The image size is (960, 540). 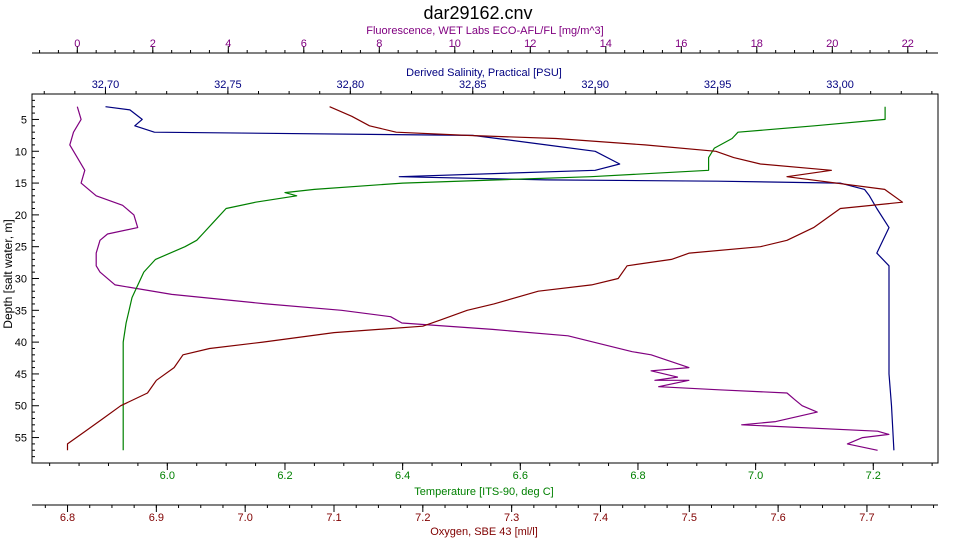 What do you see at coordinates (681, 44) in the screenshot?
I see `fluorescence-tick-label: 16` at bounding box center [681, 44].